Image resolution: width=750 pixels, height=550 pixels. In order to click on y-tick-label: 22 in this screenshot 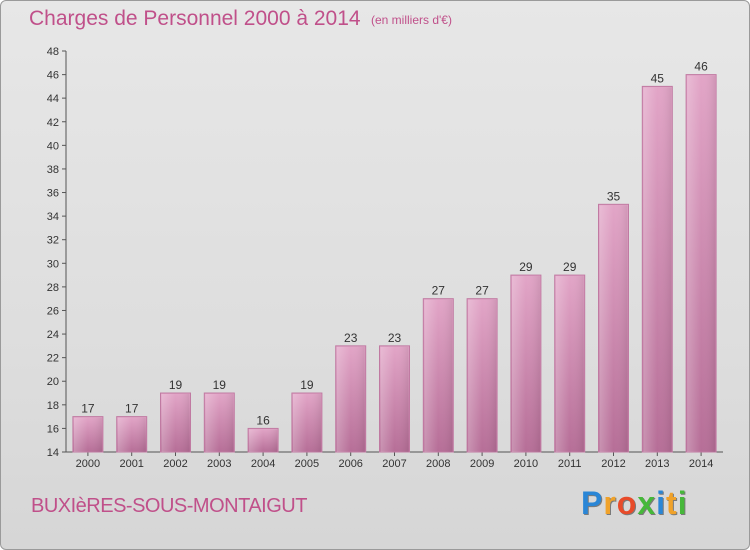, I will do `click(53, 359)`.